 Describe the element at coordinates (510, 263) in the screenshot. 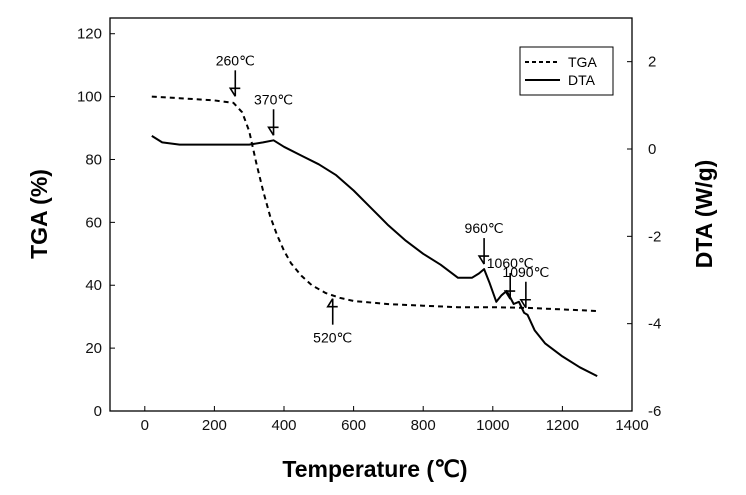

I see `annotation-label: 1060℃` at that location.